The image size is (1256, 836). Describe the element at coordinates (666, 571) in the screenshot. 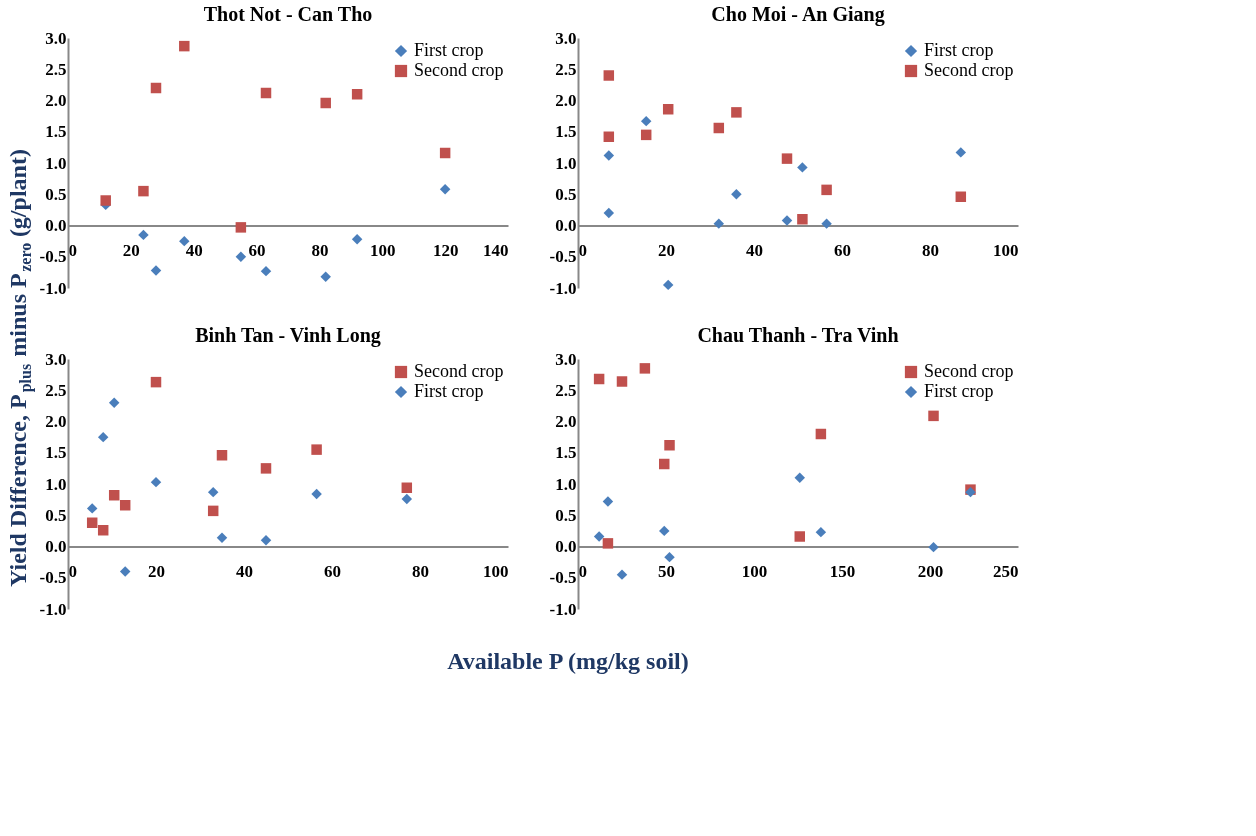

I see `x-tick-label: 50` at that location.